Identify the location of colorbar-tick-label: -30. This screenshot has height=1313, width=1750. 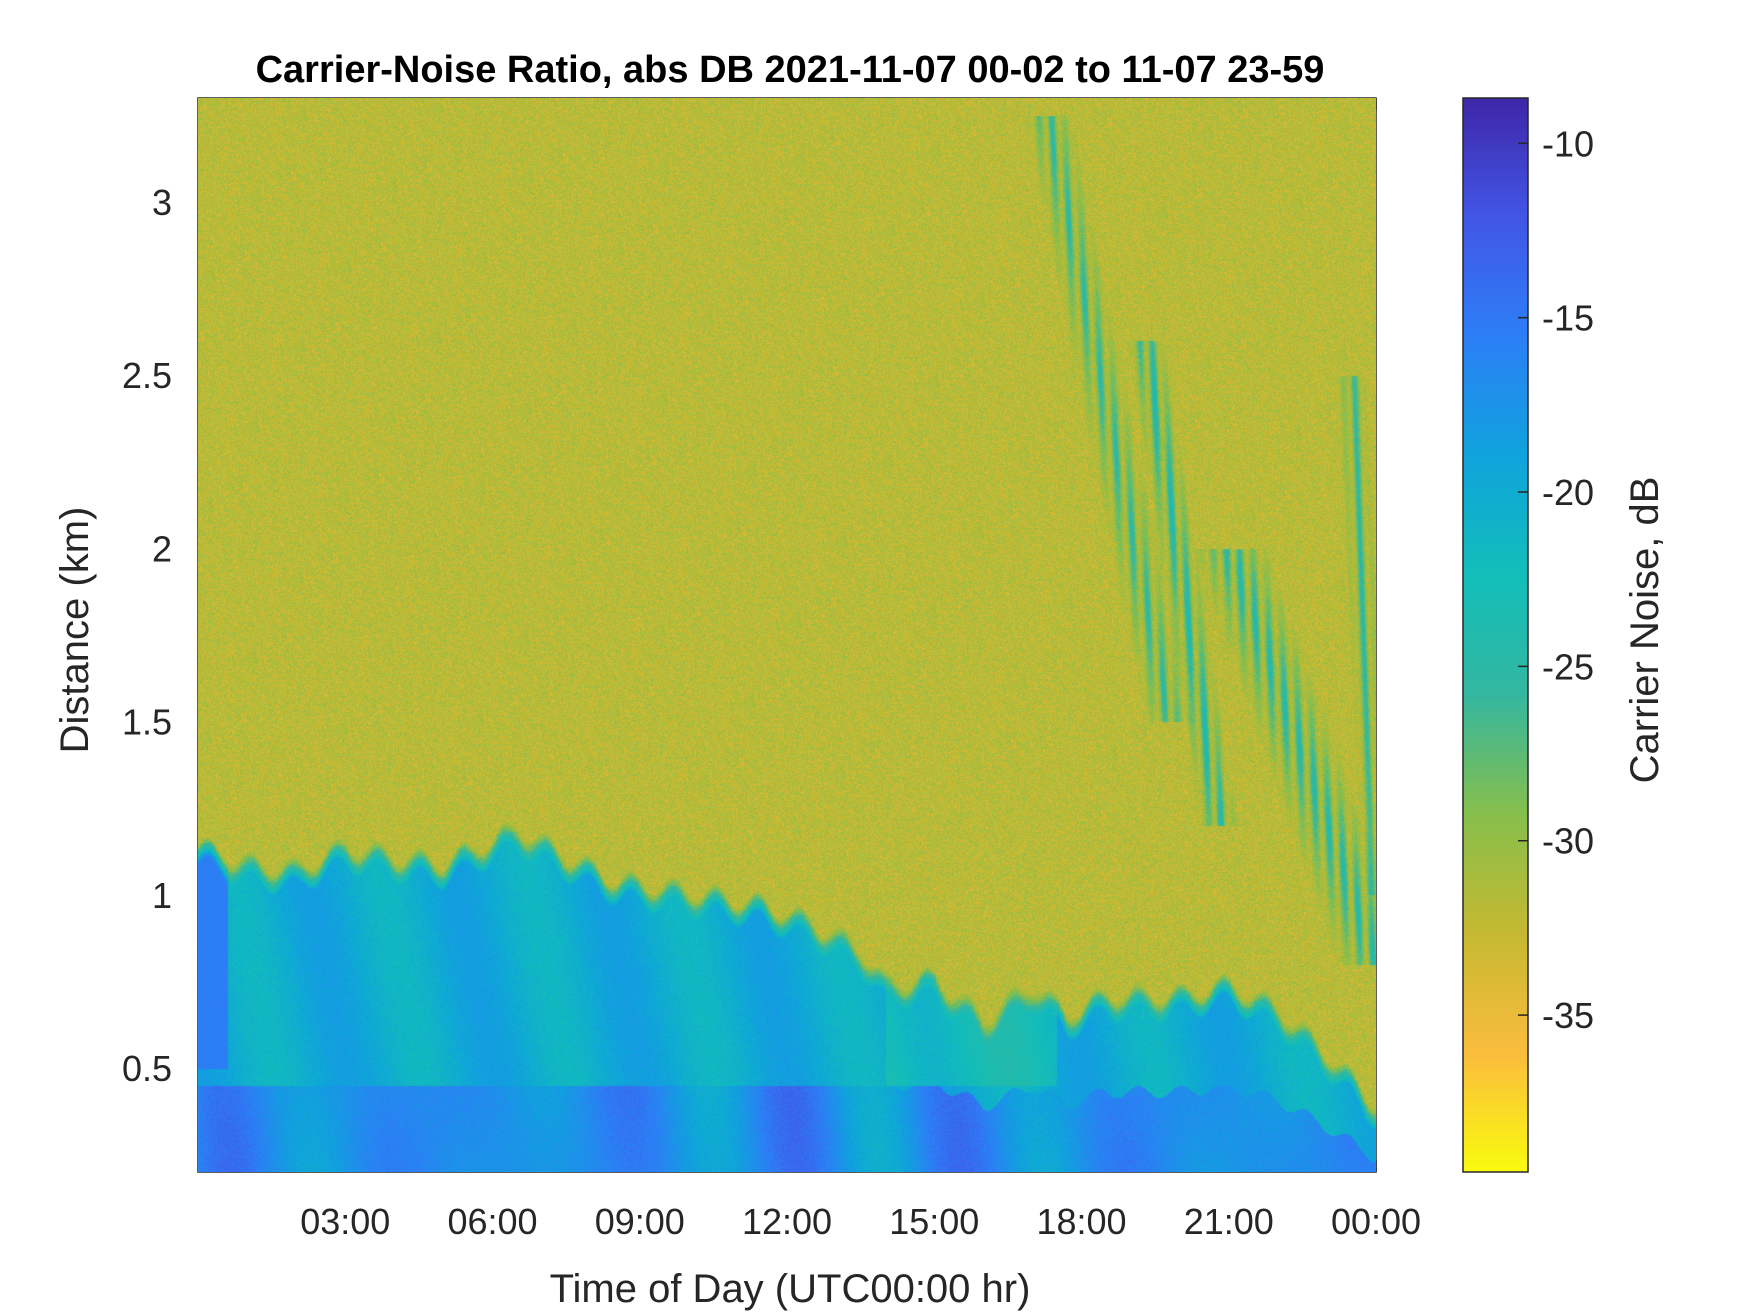
(1568, 841).